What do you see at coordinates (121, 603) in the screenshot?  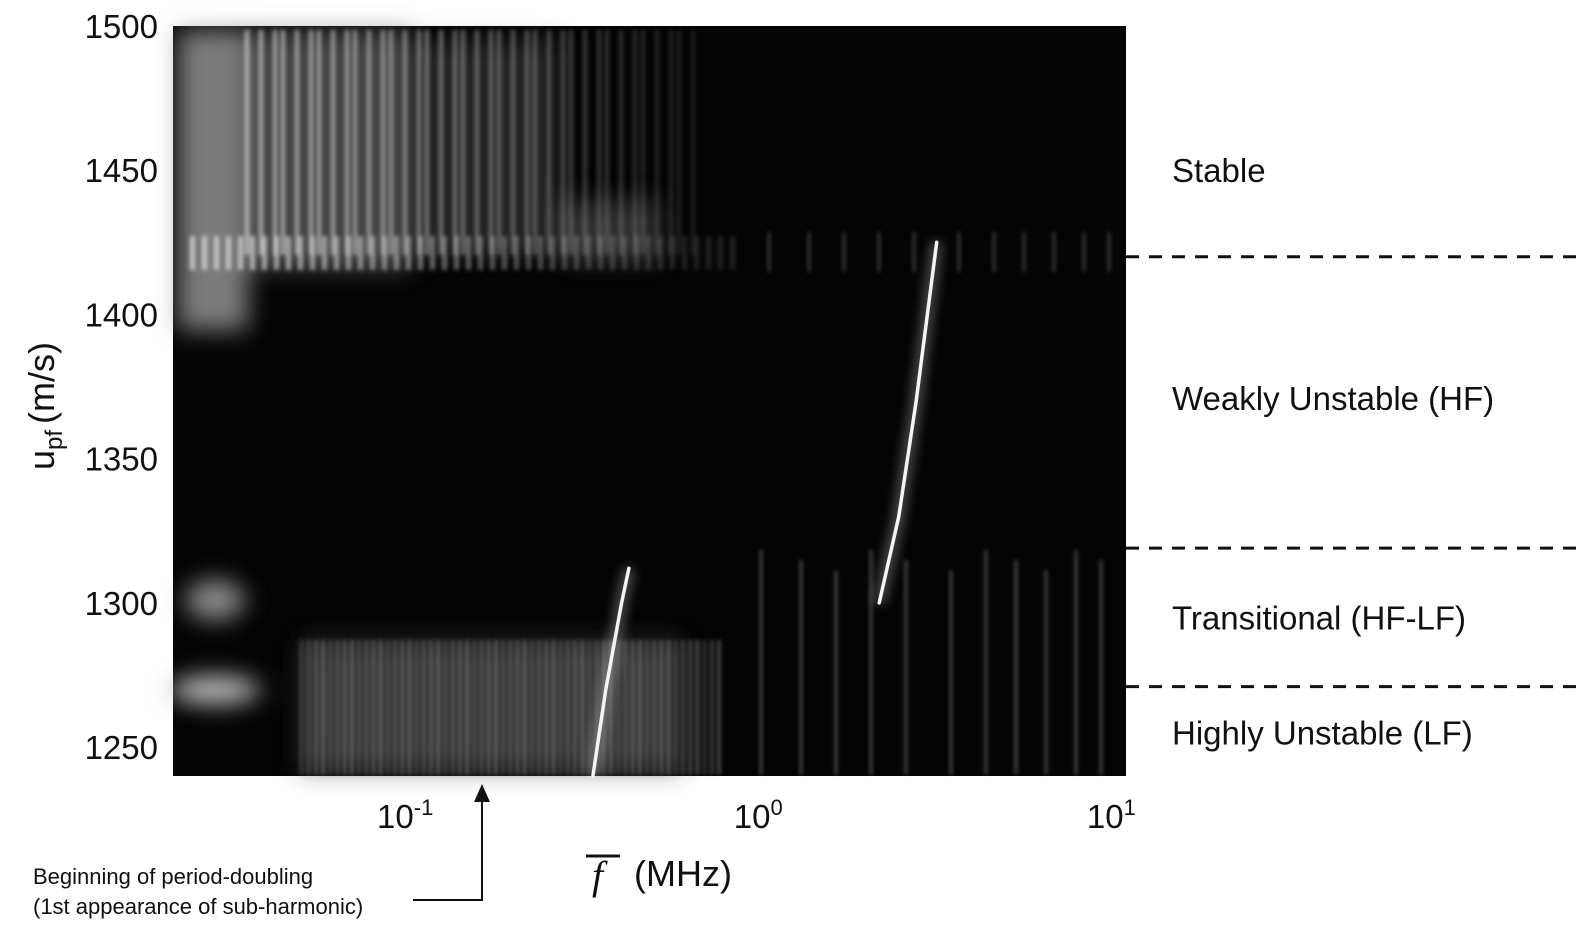 I see `y-tick-label: 1300` at bounding box center [121, 603].